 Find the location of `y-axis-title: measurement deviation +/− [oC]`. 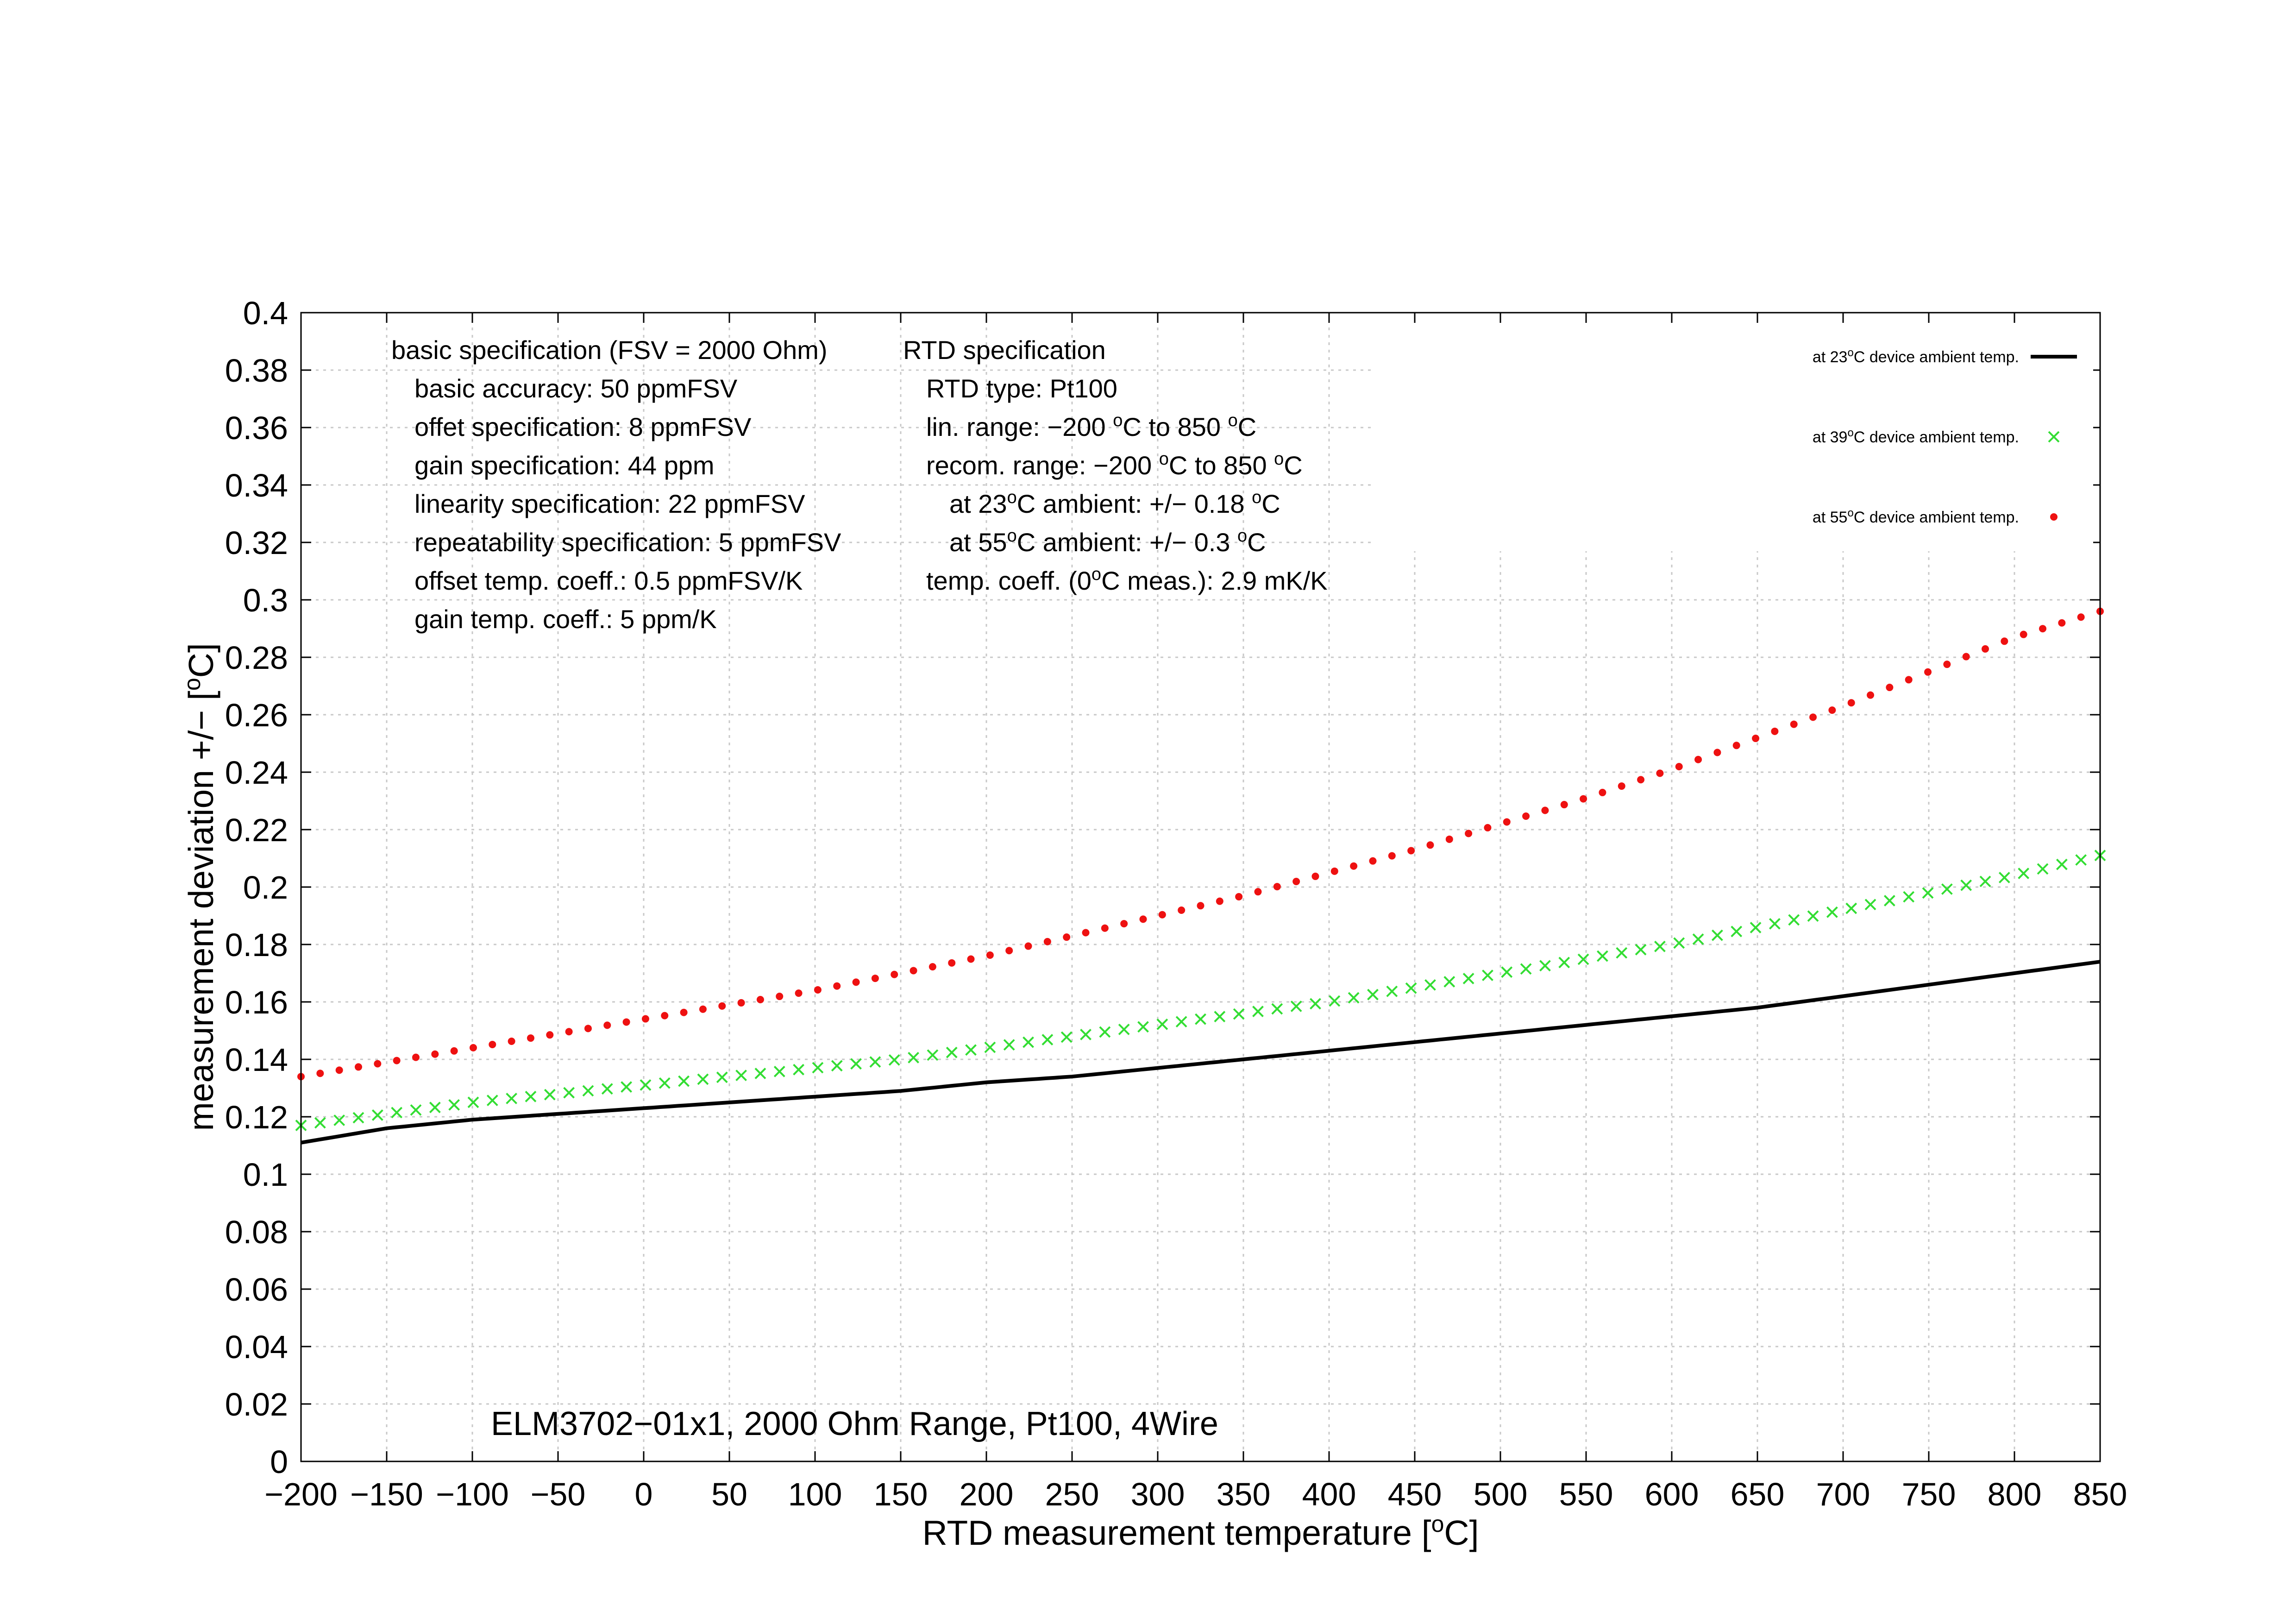

y-axis-title: measurement deviation +/− [oC] is located at coordinates (199, 887).